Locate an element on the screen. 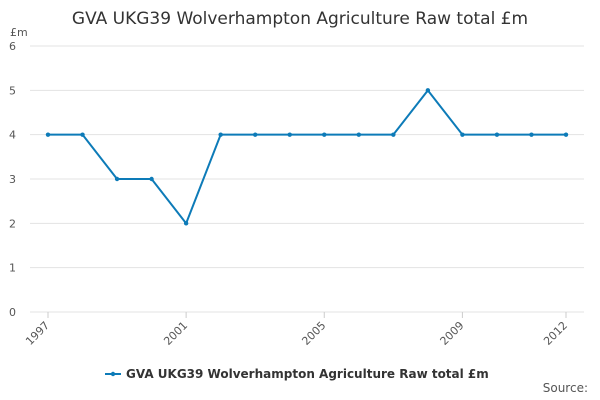 The image size is (600, 400). x-tick-label: 2001 is located at coordinates (175, 333).